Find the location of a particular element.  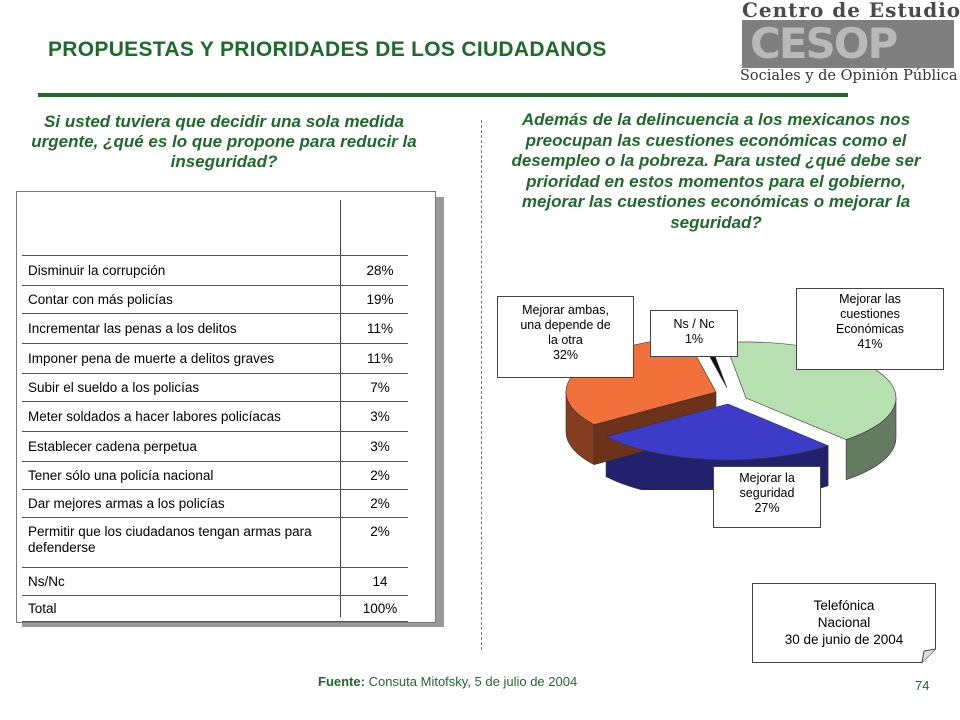

page-number: 74 is located at coordinates (922, 685).